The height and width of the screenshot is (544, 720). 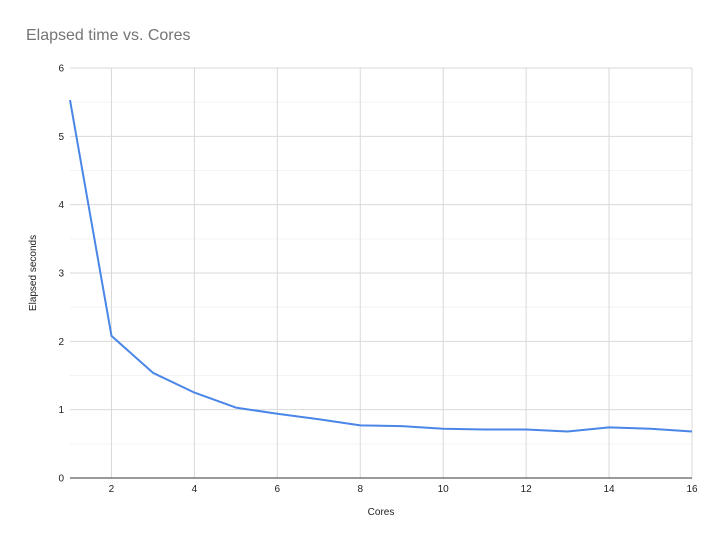 What do you see at coordinates (61, 342) in the screenshot?
I see `y-tick-label: 2` at bounding box center [61, 342].